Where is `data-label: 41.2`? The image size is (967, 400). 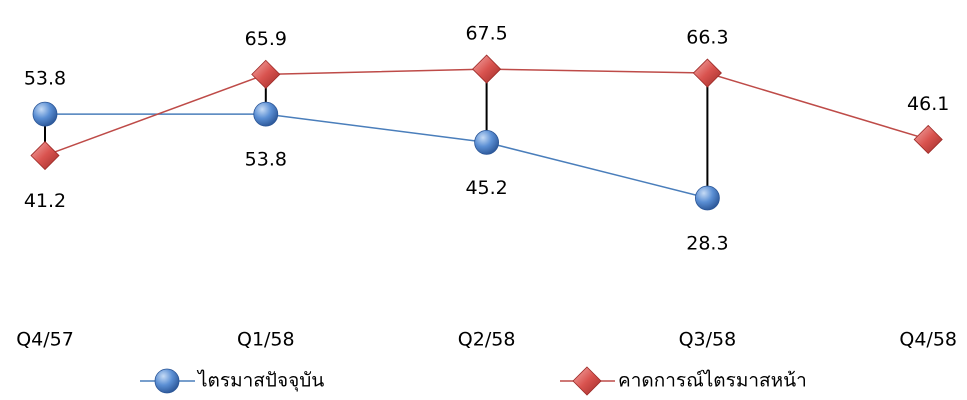
data-label: 41.2 is located at coordinates (45, 201).